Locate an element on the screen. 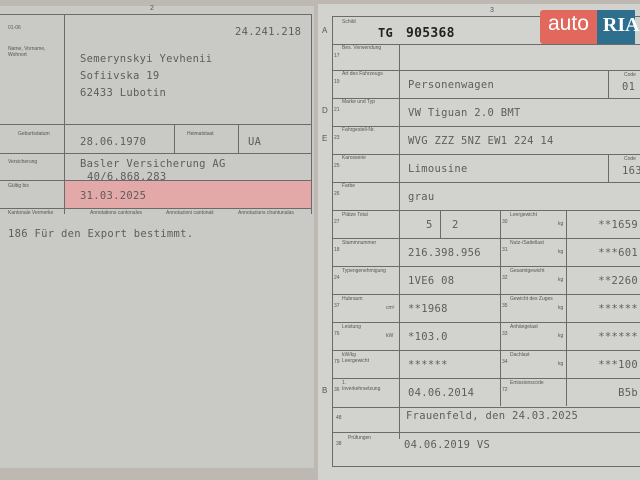 This screenshot has height=480, width=640. watermark-auto: auto is located at coordinates (568, 27).